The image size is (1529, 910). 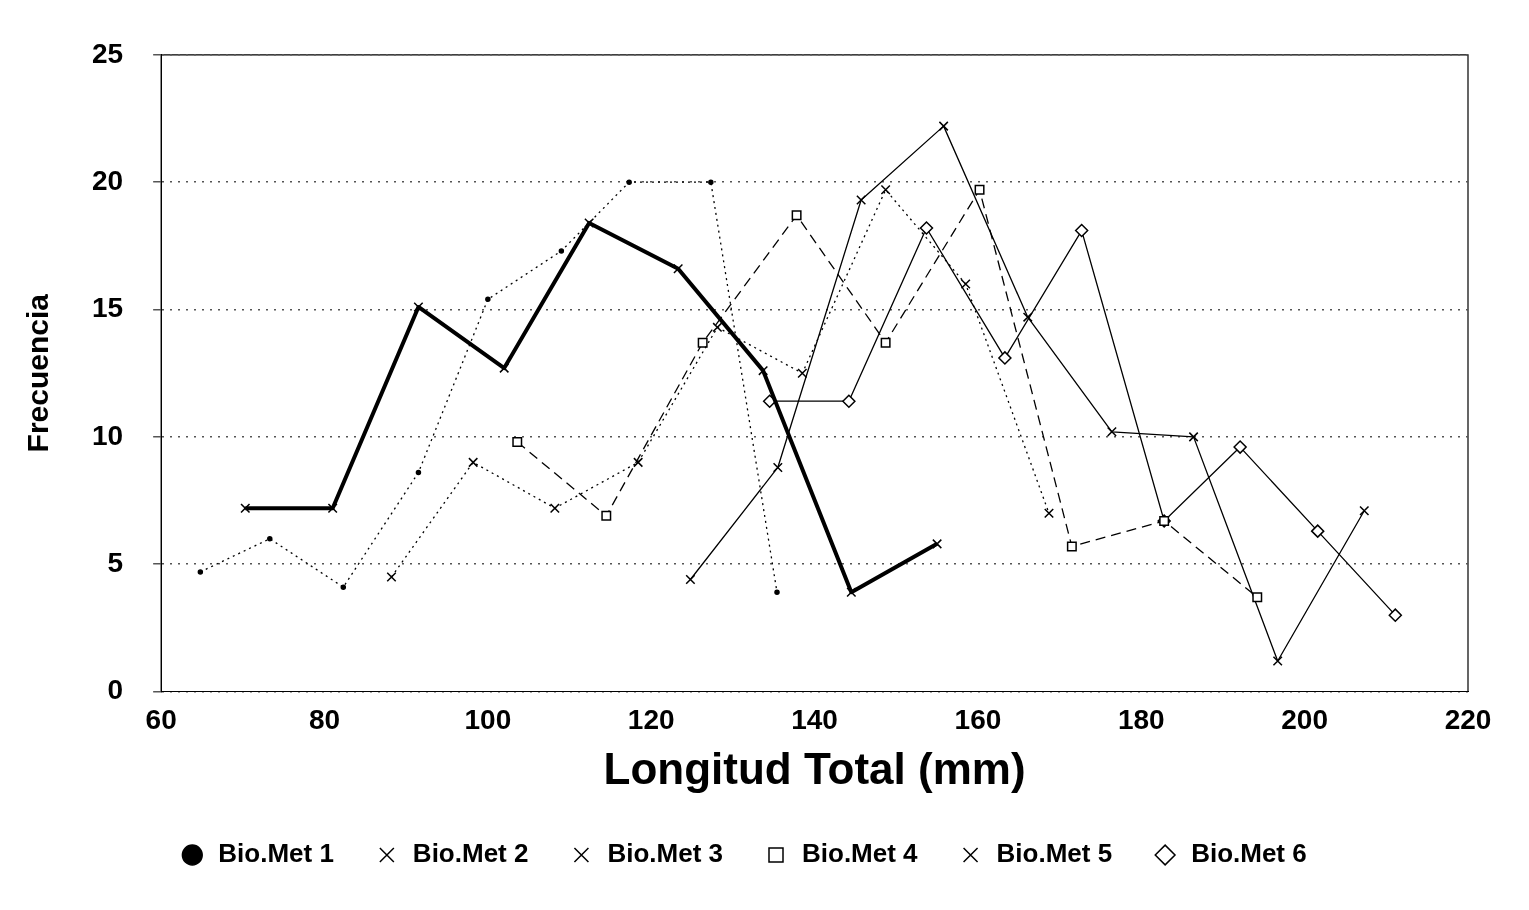 What do you see at coordinates (814, 720) in the screenshot?
I see `x-tick-label: 140` at bounding box center [814, 720].